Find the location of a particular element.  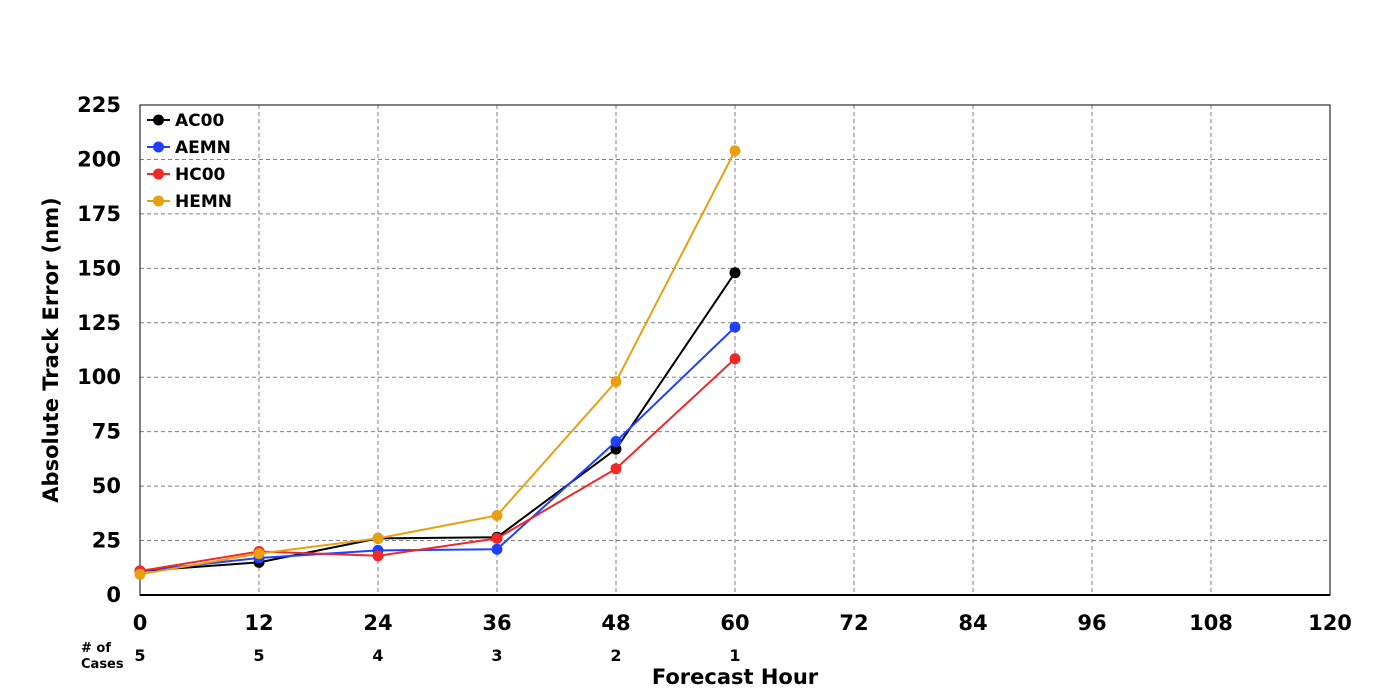

legend-item-ac00: AC00 is located at coordinates (185, 121).